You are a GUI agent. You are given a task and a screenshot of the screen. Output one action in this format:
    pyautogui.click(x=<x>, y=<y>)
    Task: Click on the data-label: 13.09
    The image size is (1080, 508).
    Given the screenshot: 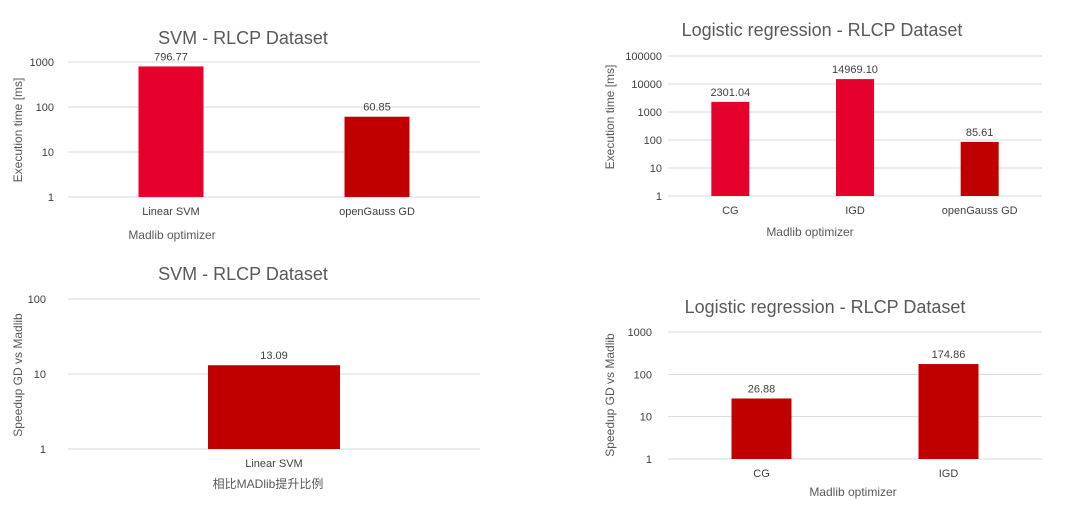 What is the action you would take?
    pyautogui.click(x=274, y=356)
    